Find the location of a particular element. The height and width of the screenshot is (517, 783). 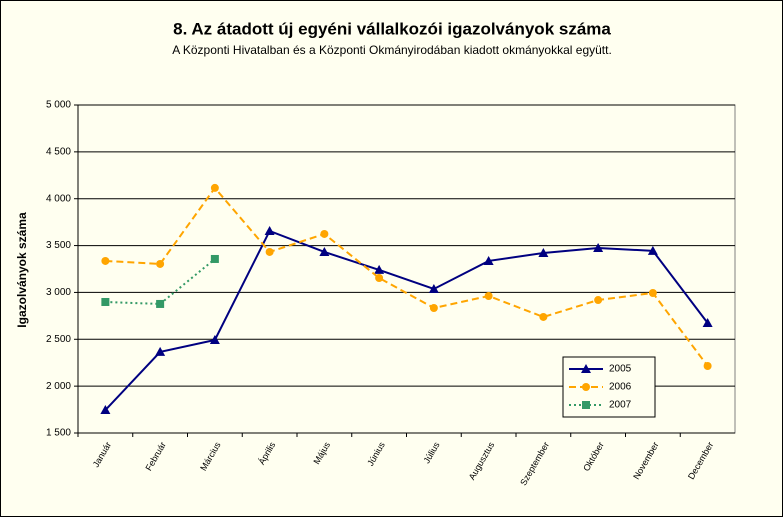

y-tick-label: 2 500 is located at coordinates (58, 339).